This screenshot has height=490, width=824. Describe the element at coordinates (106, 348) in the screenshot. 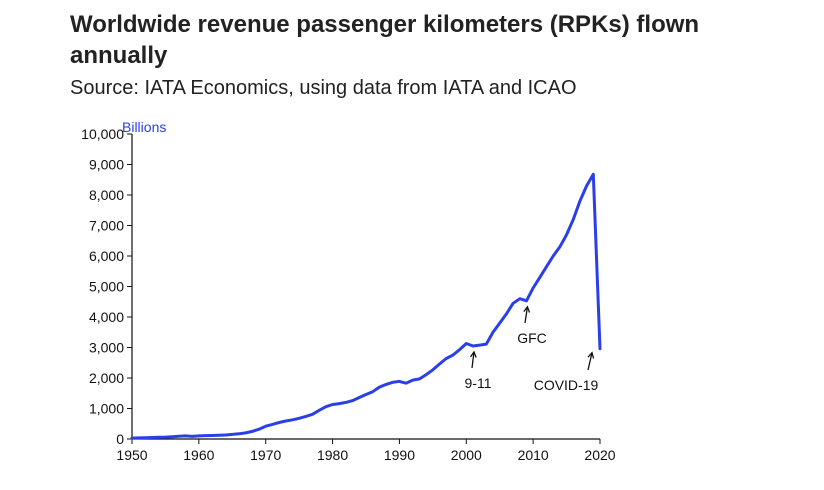

I see `y-tick-label: 3,000` at that location.